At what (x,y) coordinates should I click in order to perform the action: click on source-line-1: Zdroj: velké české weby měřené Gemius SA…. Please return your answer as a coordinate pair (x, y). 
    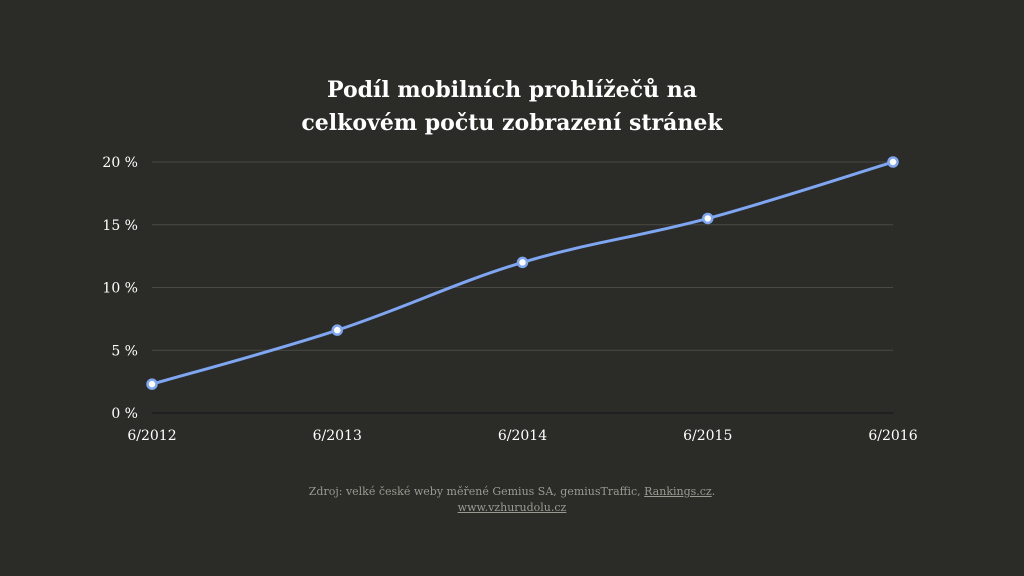
    Looking at the image, I should click on (512, 492).